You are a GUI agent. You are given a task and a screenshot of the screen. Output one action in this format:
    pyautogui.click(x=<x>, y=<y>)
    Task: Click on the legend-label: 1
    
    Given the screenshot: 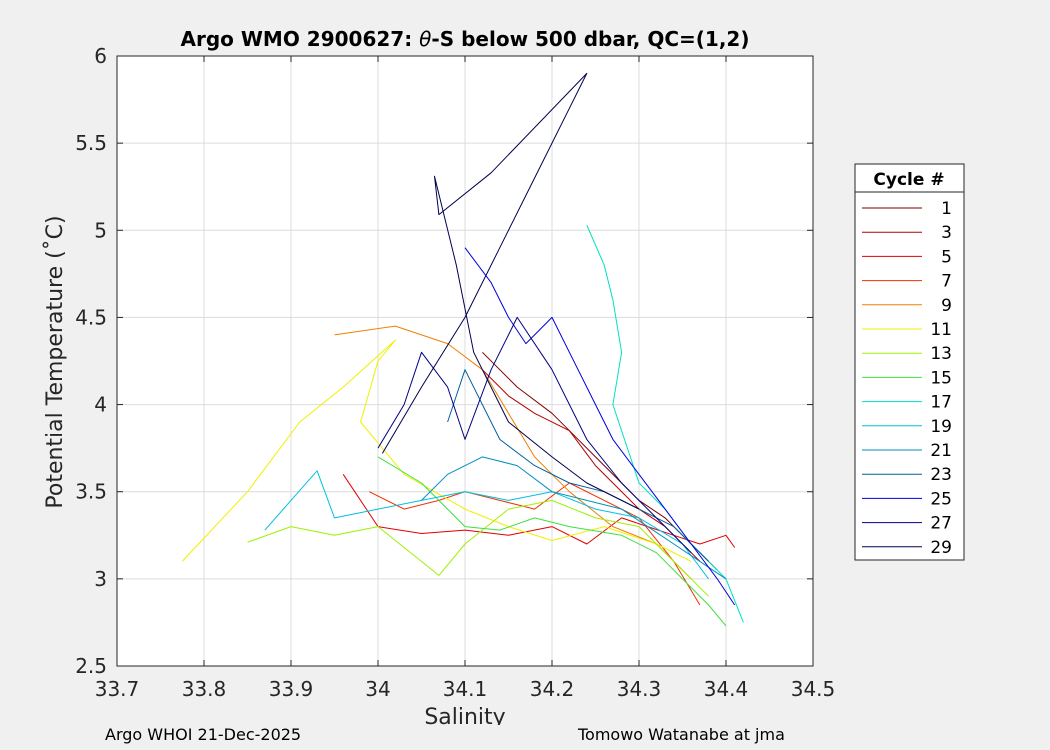 What is the action you would take?
    pyautogui.click(x=946, y=209)
    